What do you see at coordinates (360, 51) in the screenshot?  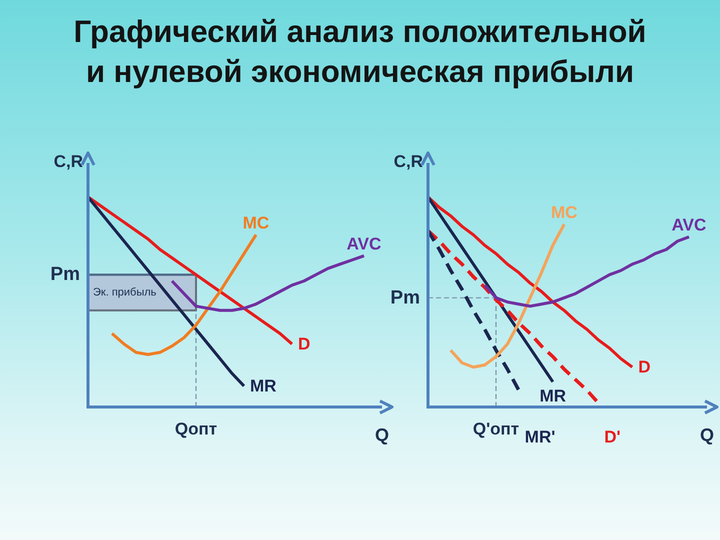 I see `chart-title: Графический анализ положительной и нулевой экономическая прибыли` at bounding box center [360, 51].